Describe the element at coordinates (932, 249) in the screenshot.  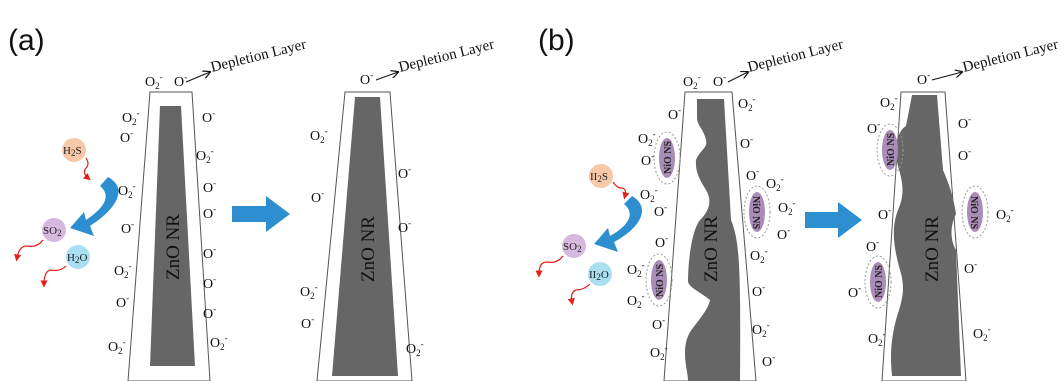
I see `zno-nr-label-b2: ZnO NR` at that location.